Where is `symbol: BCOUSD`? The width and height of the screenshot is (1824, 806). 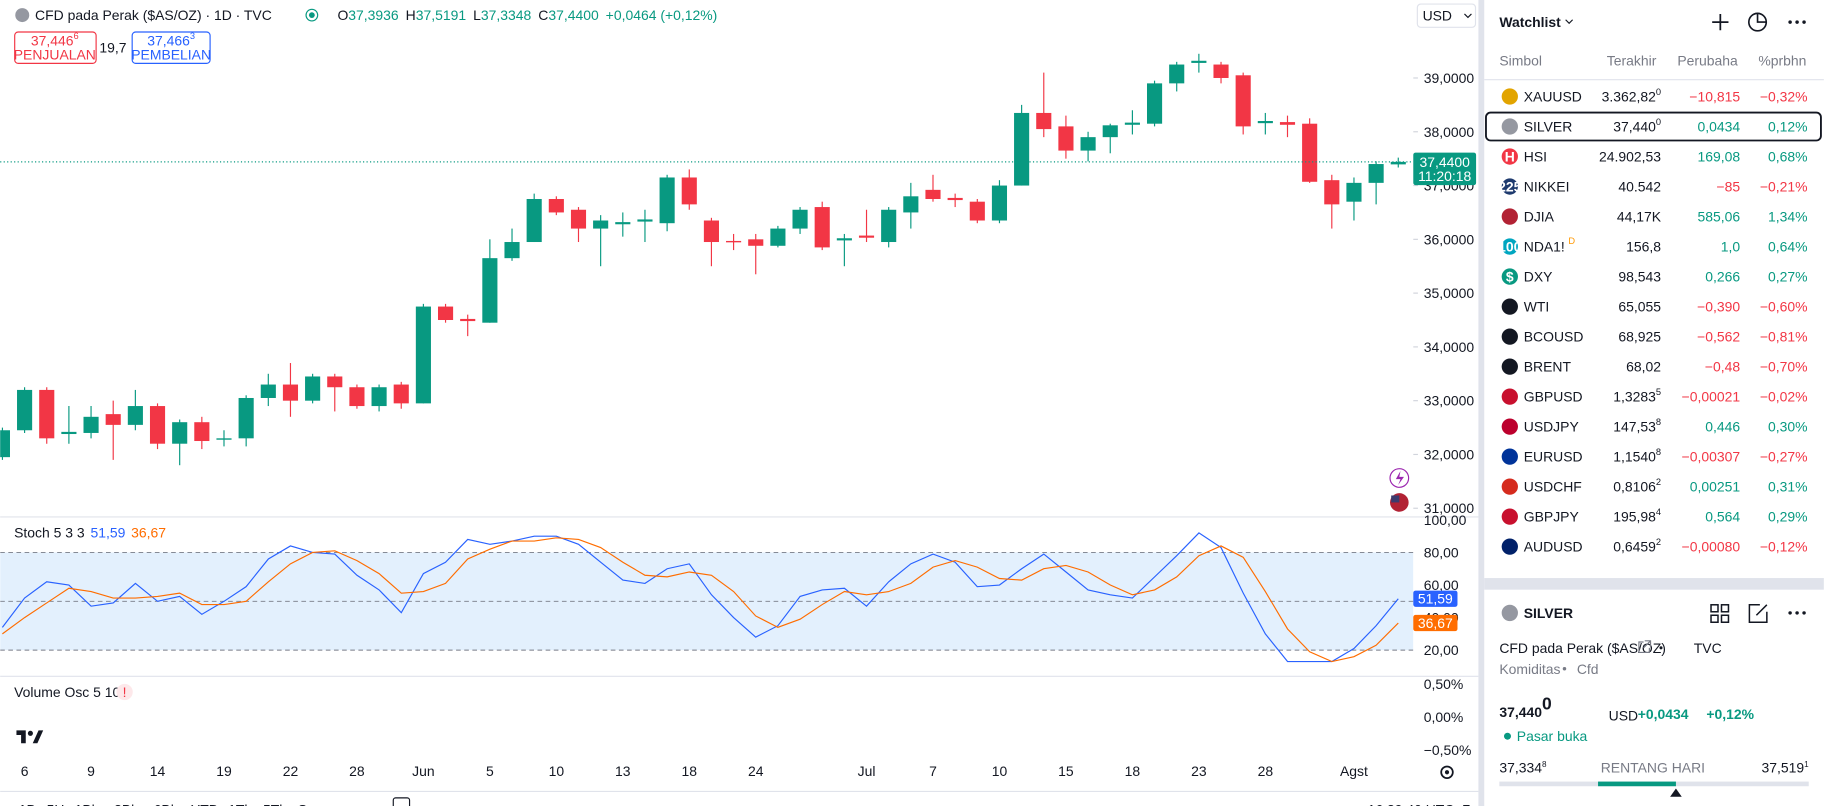 symbol: BCOUSD is located at coordinates (1554, 337).